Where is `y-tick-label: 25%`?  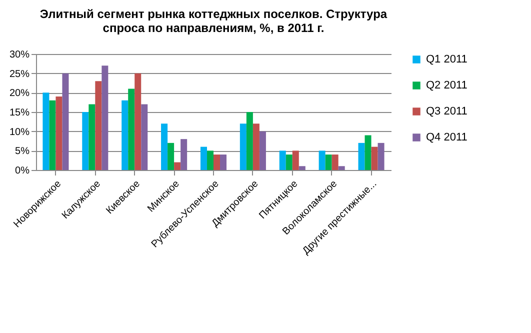
y-tick-label: 25% is located at coordinates (19, 74).